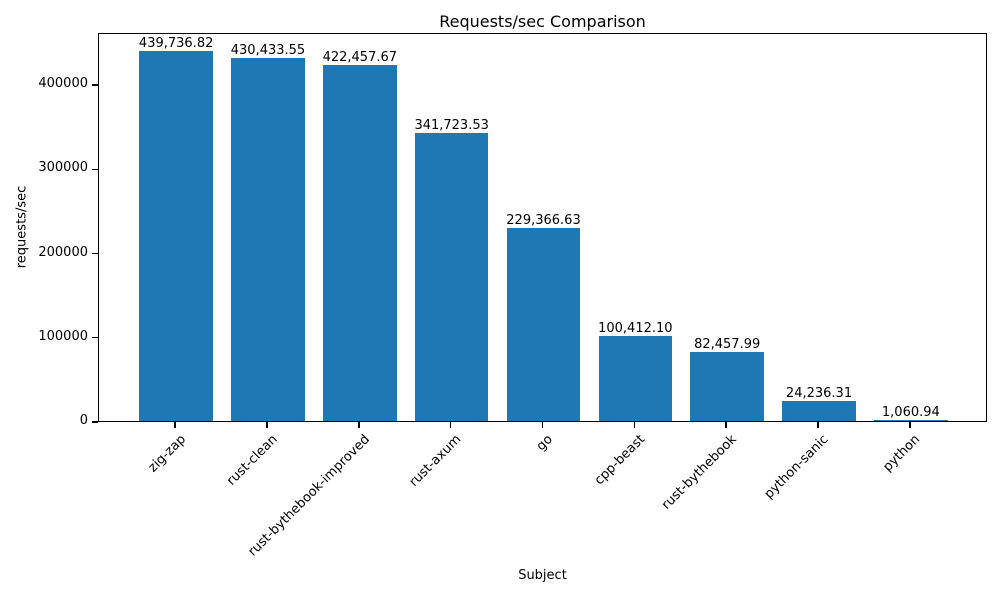 The height and width of the screenshot is (600, 1000). What do you see at coordinates (252, 460) in the screenshot?
I see `x-tick-label: rust-clean` at bounding box center [252, 460].